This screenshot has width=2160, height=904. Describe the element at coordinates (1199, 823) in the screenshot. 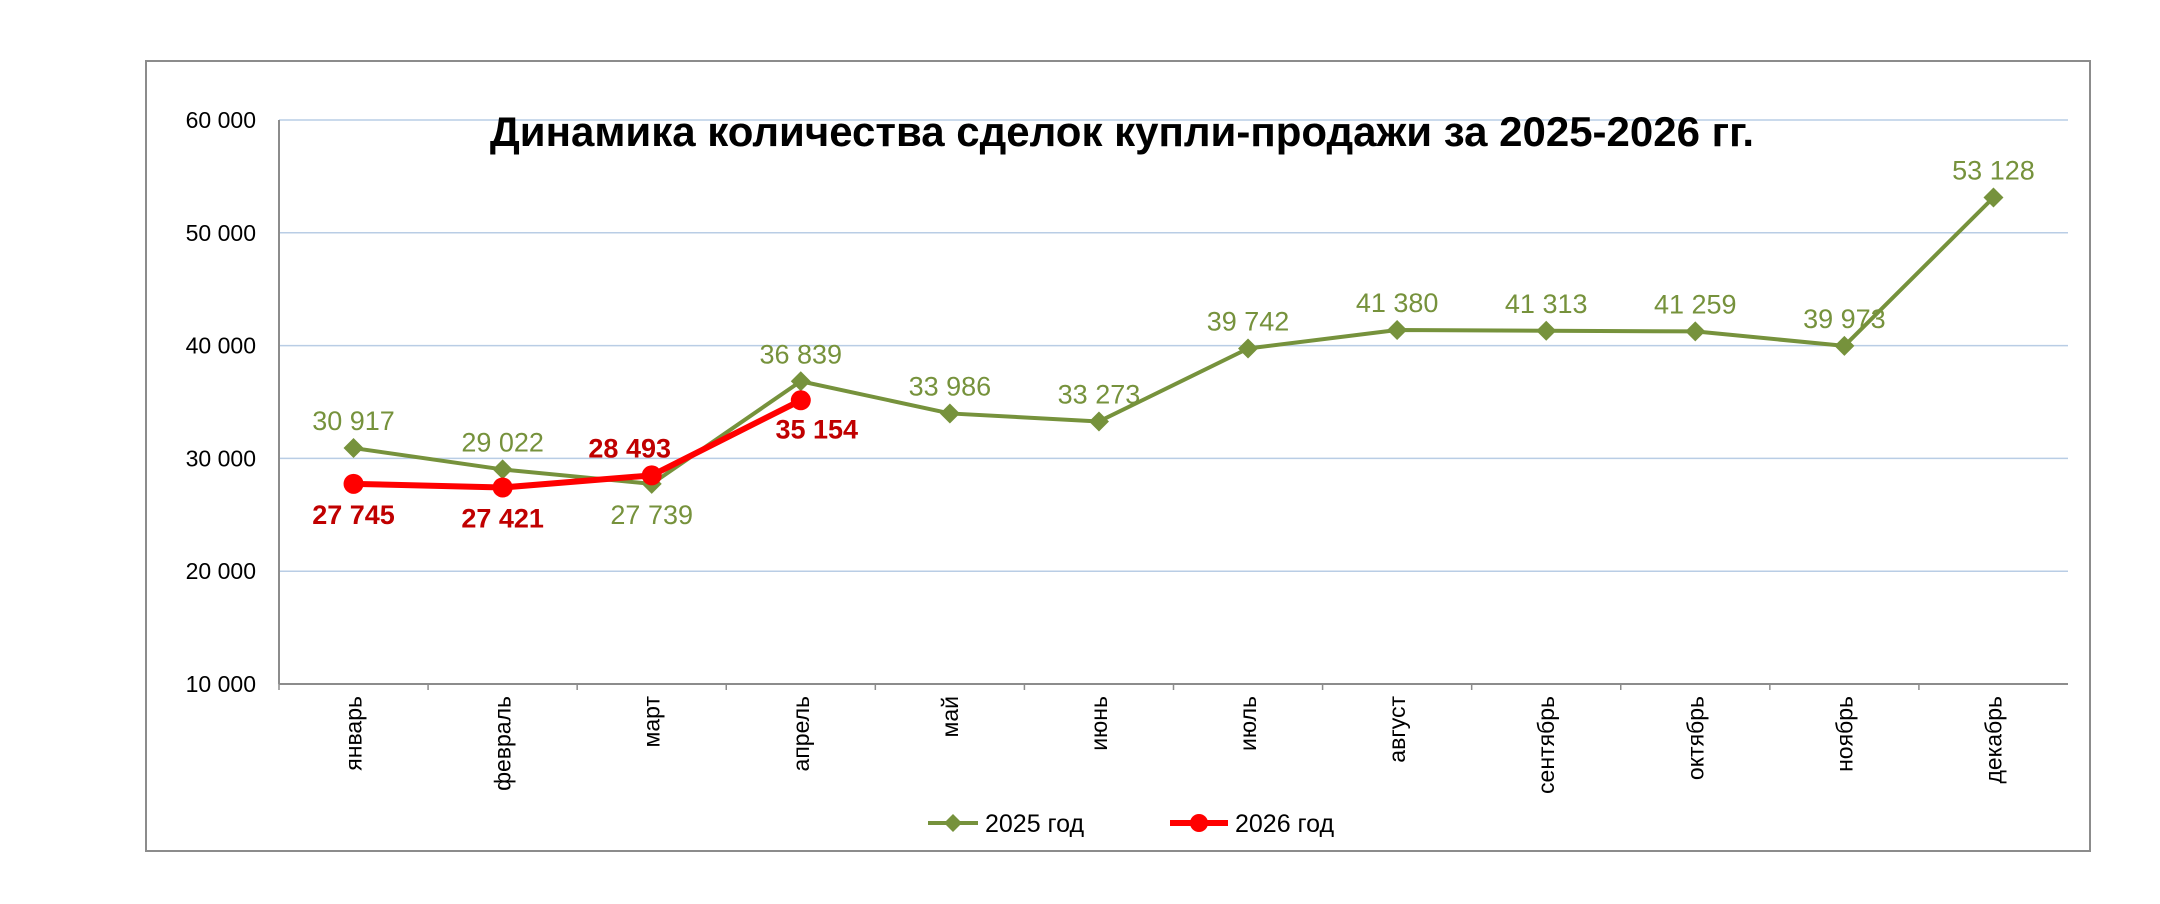

I see `legend-marker-2026` at that location.